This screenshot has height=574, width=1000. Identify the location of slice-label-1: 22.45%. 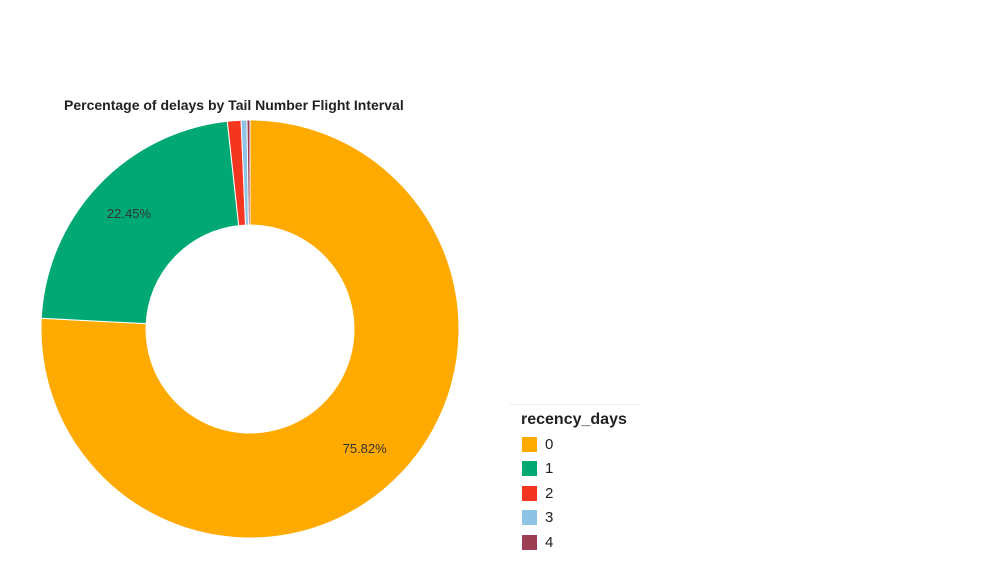
(129, 213).